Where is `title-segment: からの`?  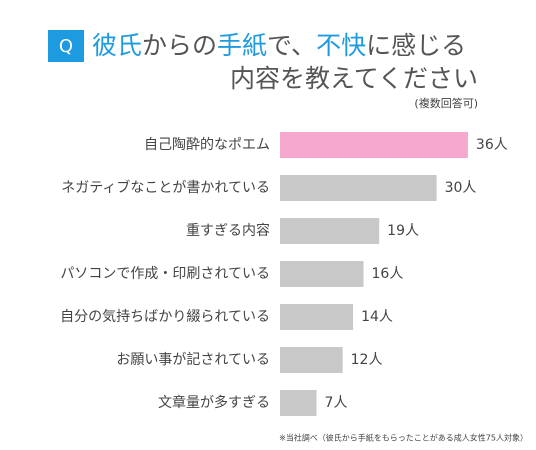
title-segment: からの is located at coordinates (179, 45).